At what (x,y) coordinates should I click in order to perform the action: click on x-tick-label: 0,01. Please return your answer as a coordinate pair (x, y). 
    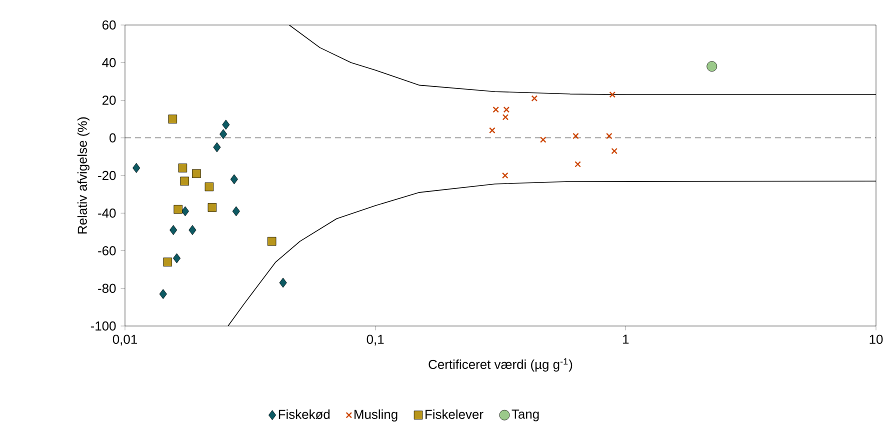
    Looking at the image, I should click on (124, 340).